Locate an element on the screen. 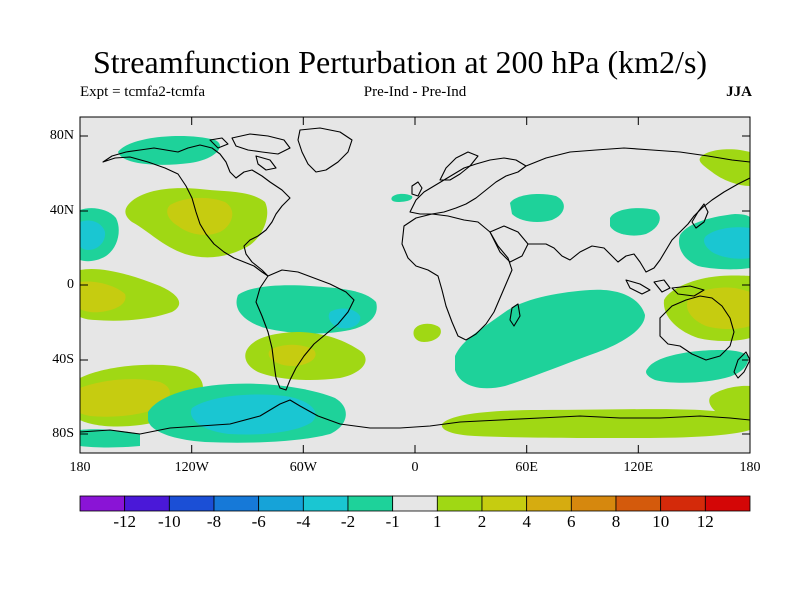 This screenshot has width=800, height=600. coastline-south-america is located at coordinates (305, 330).